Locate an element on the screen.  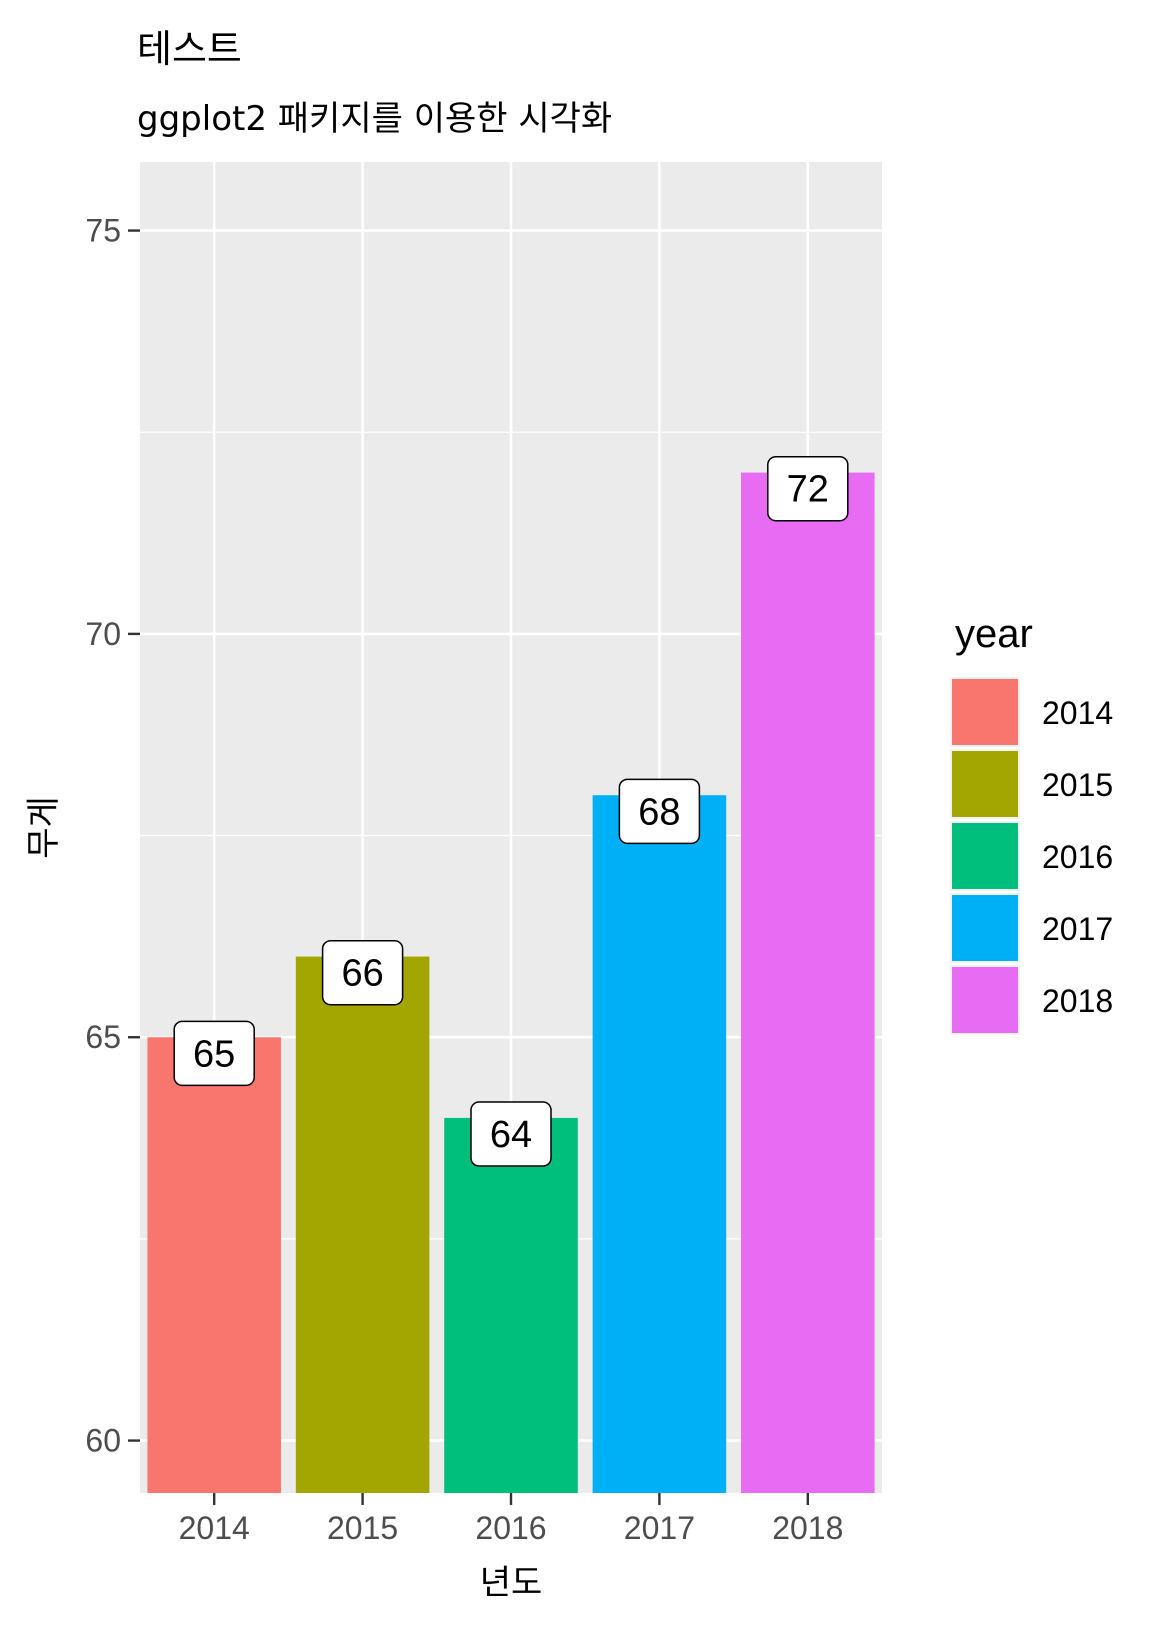
legend-swatch-2014 is located at coordinates (985, 712).